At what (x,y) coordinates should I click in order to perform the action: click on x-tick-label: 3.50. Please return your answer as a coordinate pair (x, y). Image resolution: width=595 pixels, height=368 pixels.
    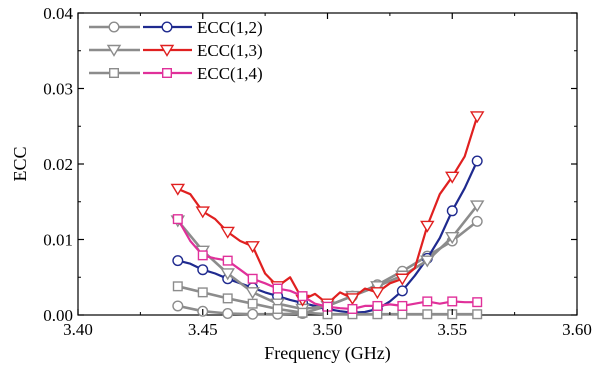
    Looking at the image, I should click on (328, 329).